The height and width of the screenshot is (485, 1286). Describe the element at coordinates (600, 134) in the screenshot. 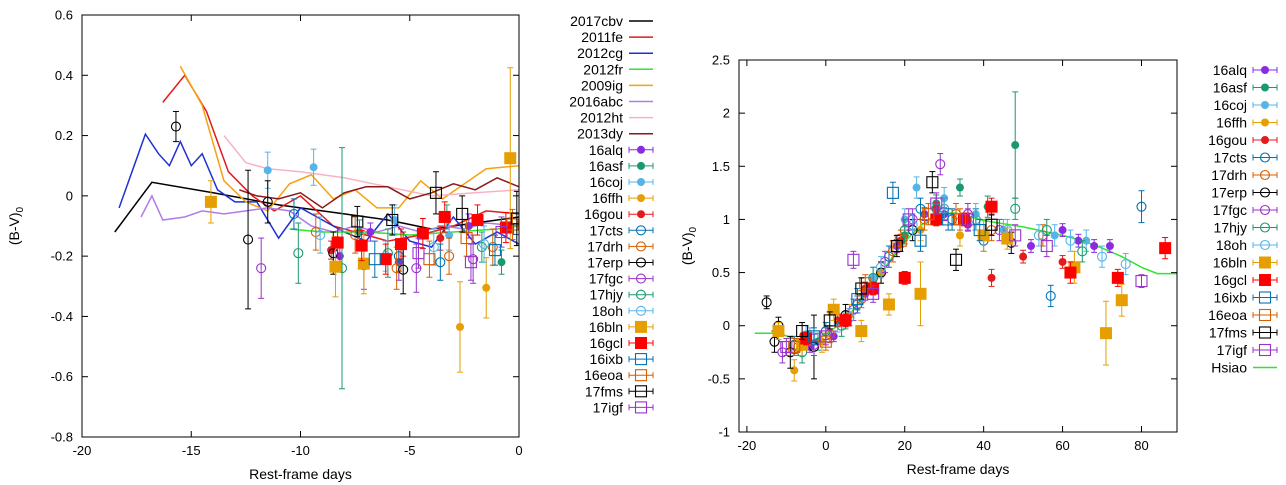

I see `legend-label-2013dy: 2013dy` at that location.